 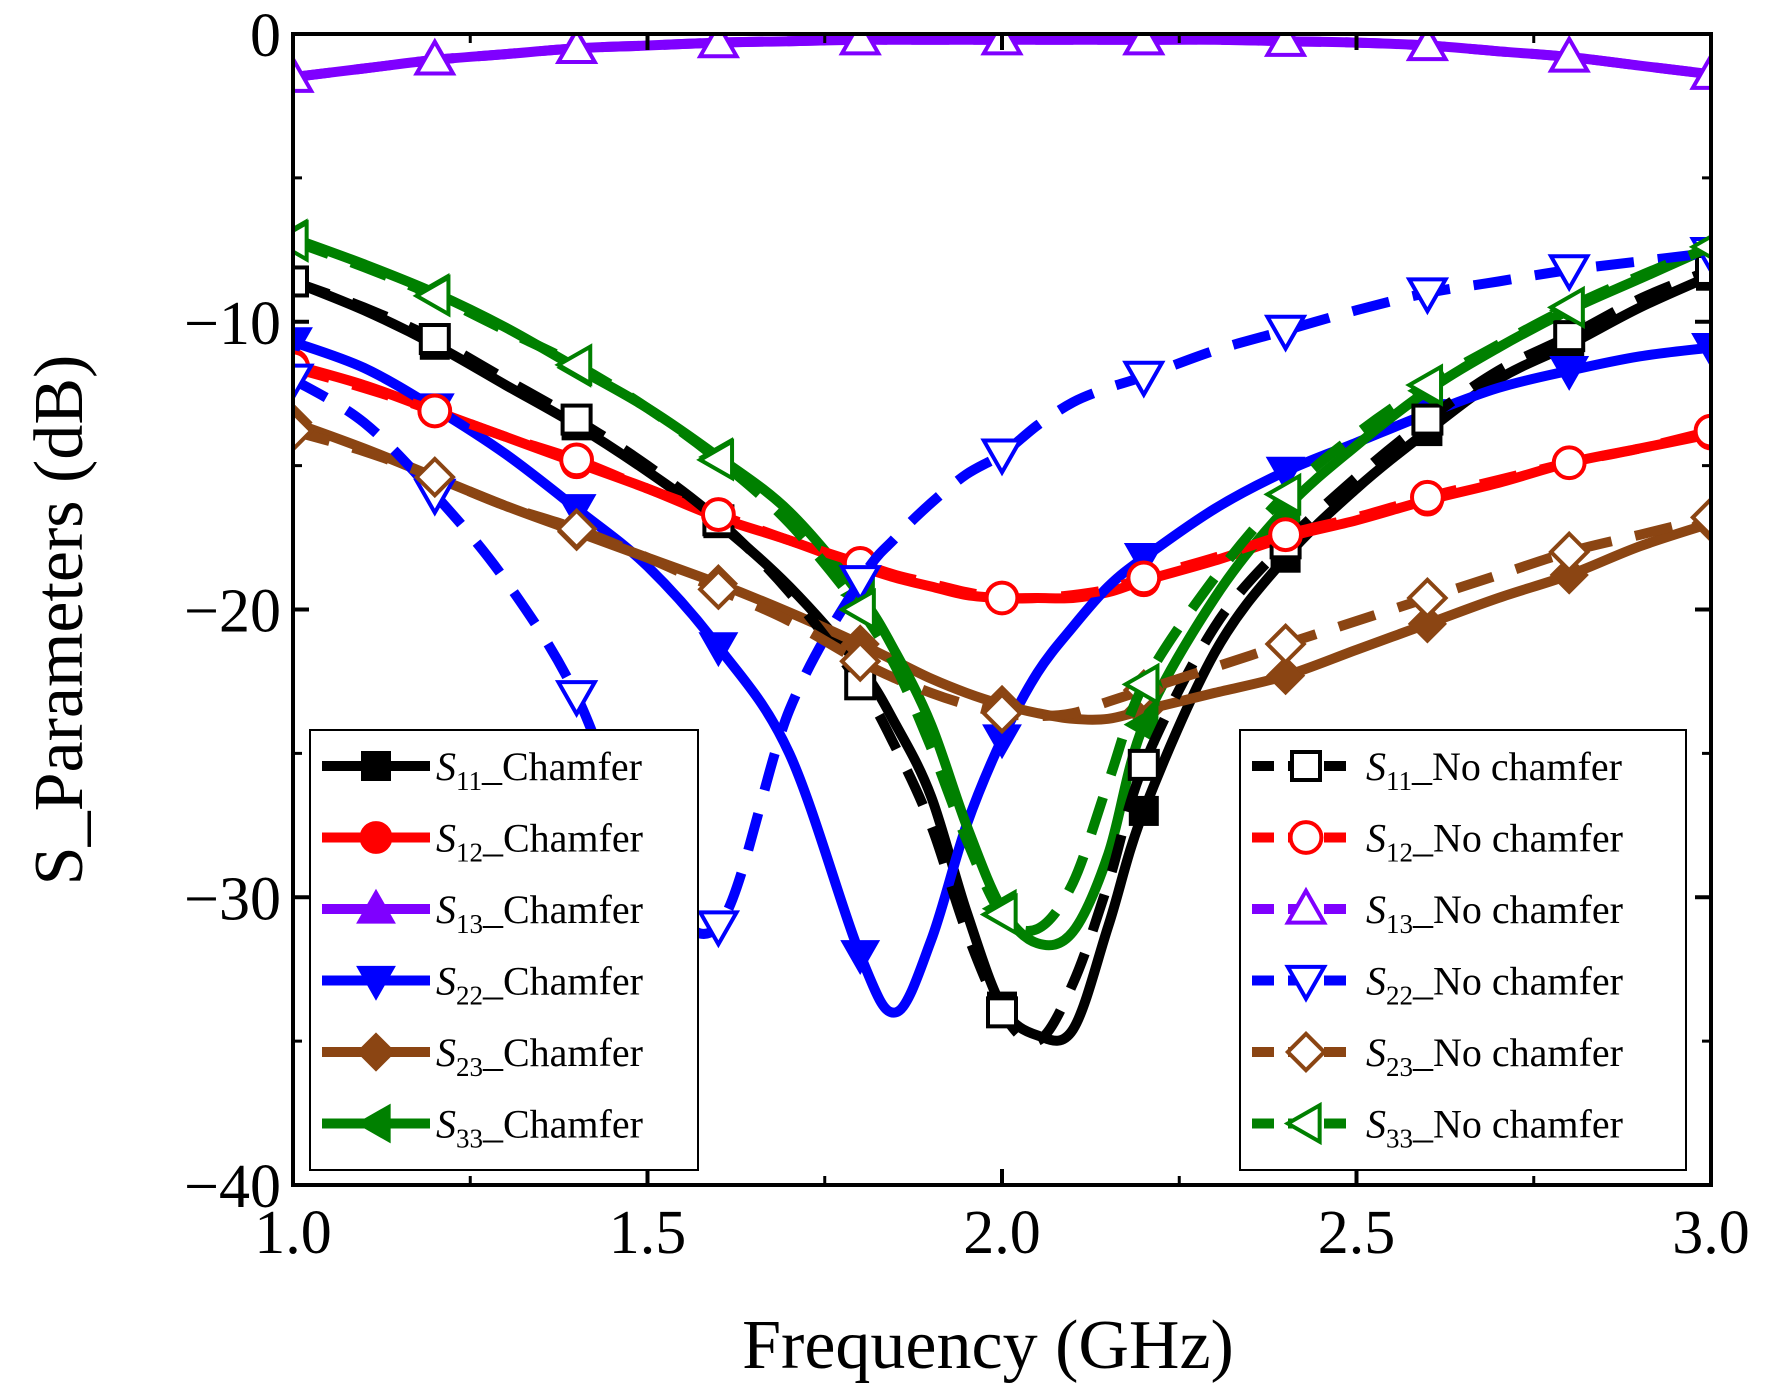 I want to click on y-tick-label: −10, so click(x=232, y=324).